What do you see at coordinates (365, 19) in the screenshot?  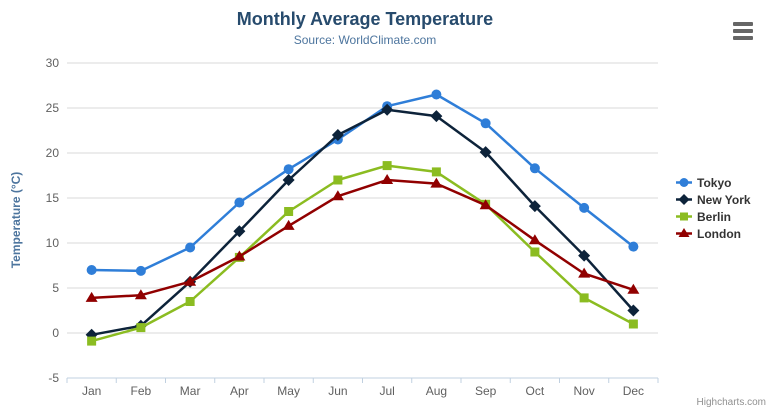 I see `chart-title: Monthly Average Temperature` at bounding box center [365, 19].